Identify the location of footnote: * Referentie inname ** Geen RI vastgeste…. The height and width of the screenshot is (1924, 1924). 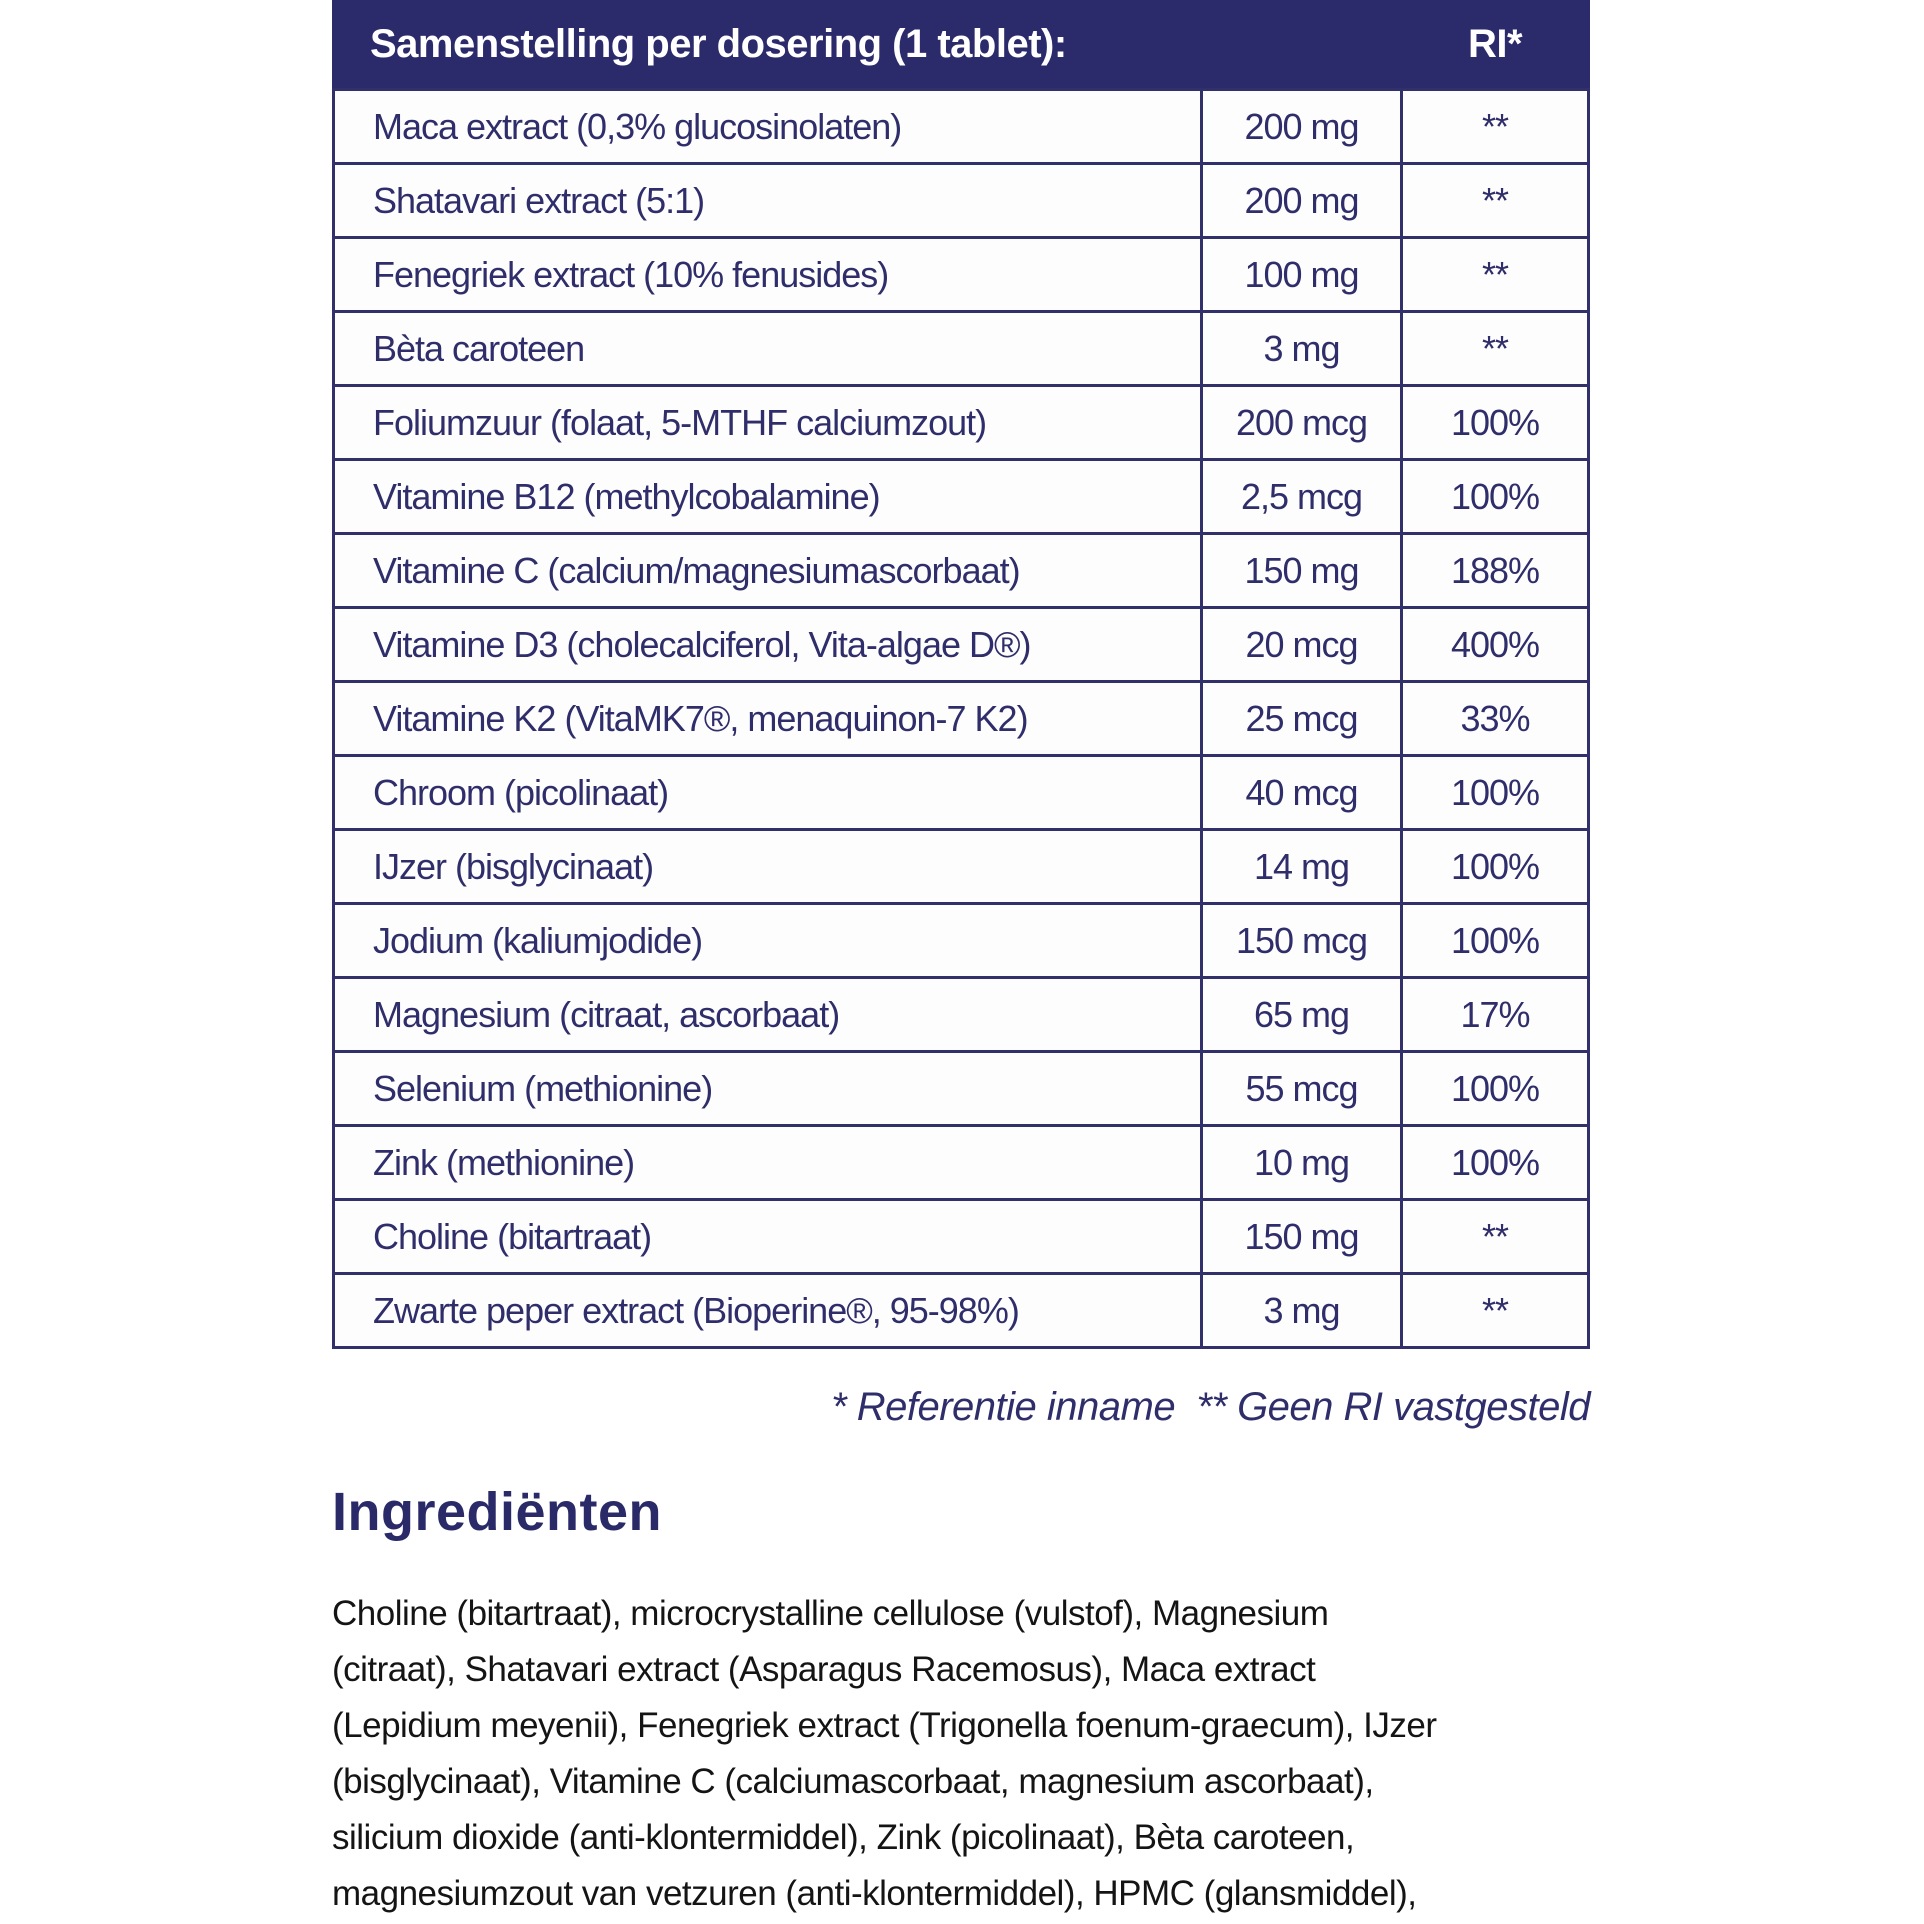
(1210, 1407).